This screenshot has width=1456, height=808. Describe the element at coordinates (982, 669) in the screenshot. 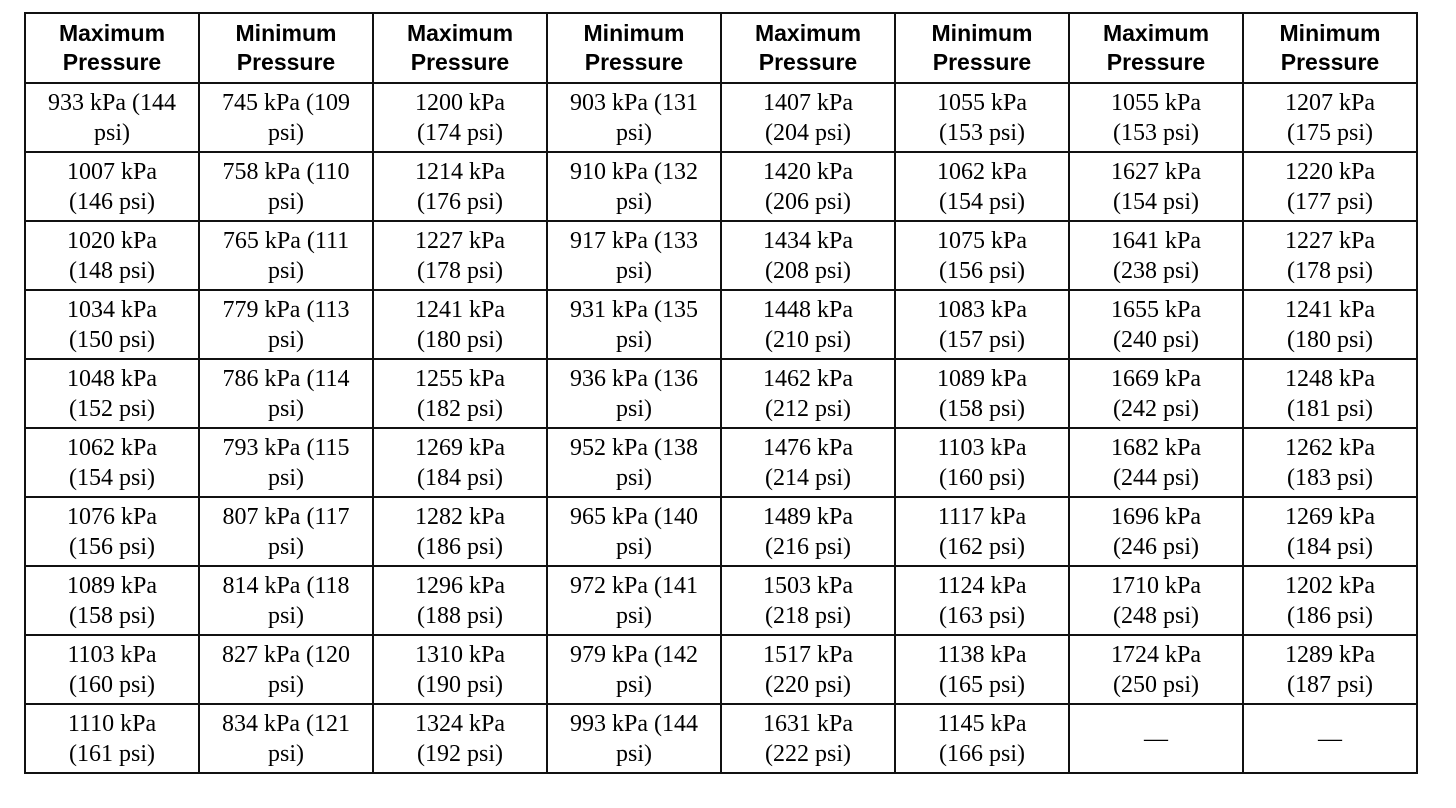

I see `table-cell: 1138 kPa (165 psi)` at that location.